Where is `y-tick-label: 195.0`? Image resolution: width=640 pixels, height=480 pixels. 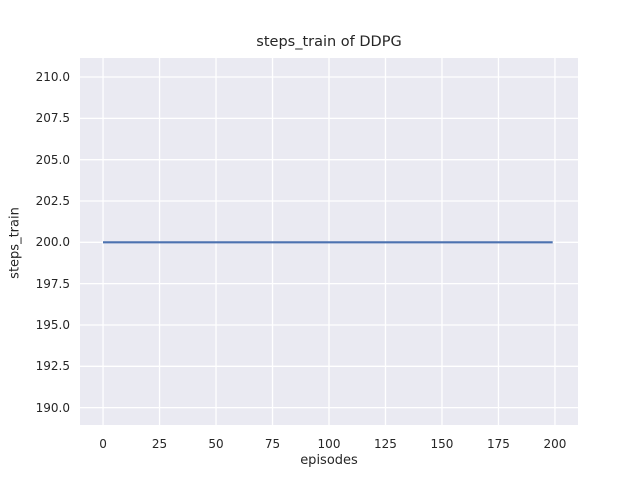 y-tick-label: 195.0 is located at coordinates (52, 324).